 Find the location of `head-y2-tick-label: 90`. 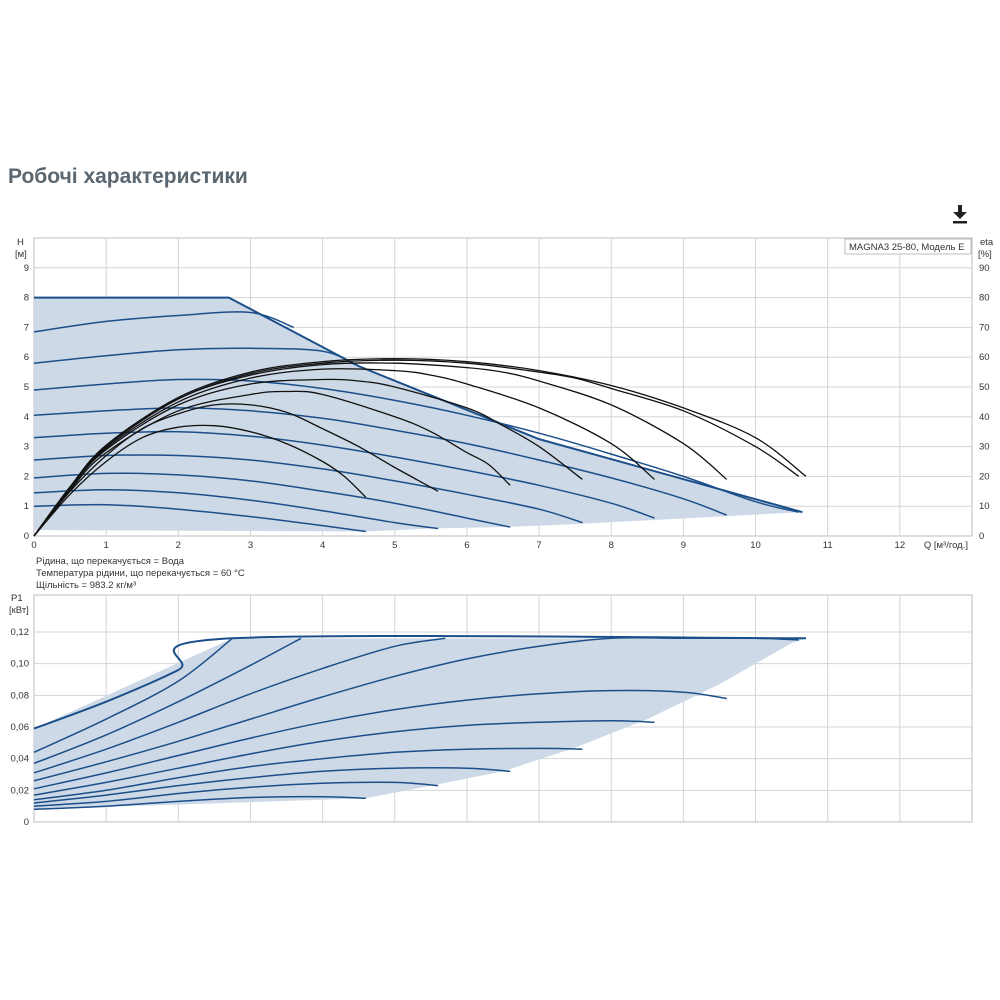

head-y2-tick-label: 90 is located at coordinates (984, 268).